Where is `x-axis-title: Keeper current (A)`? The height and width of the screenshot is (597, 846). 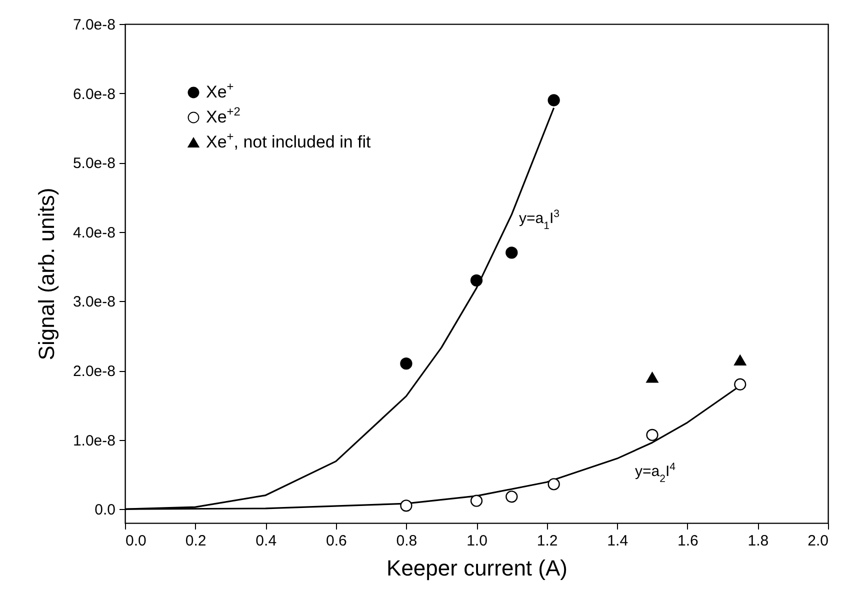 x-axis-title: Keeper current (A) is located at coordinates (477, 568).